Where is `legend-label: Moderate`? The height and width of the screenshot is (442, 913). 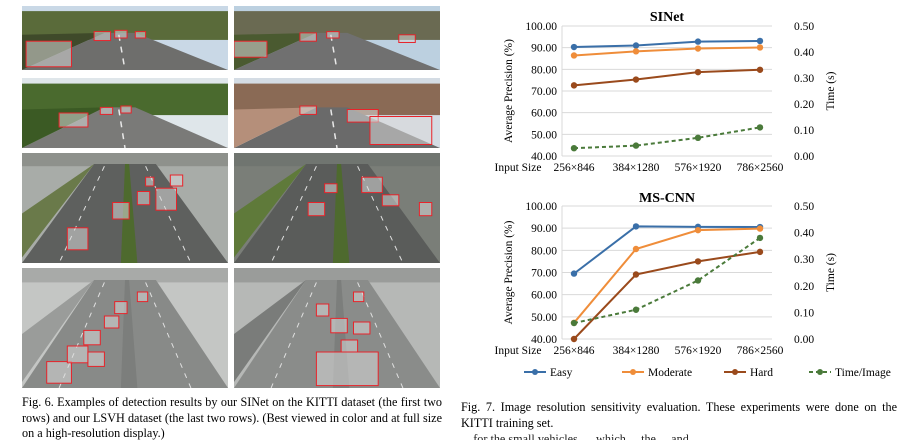 legend-label: Moderate is located at coordinates (670, 373).